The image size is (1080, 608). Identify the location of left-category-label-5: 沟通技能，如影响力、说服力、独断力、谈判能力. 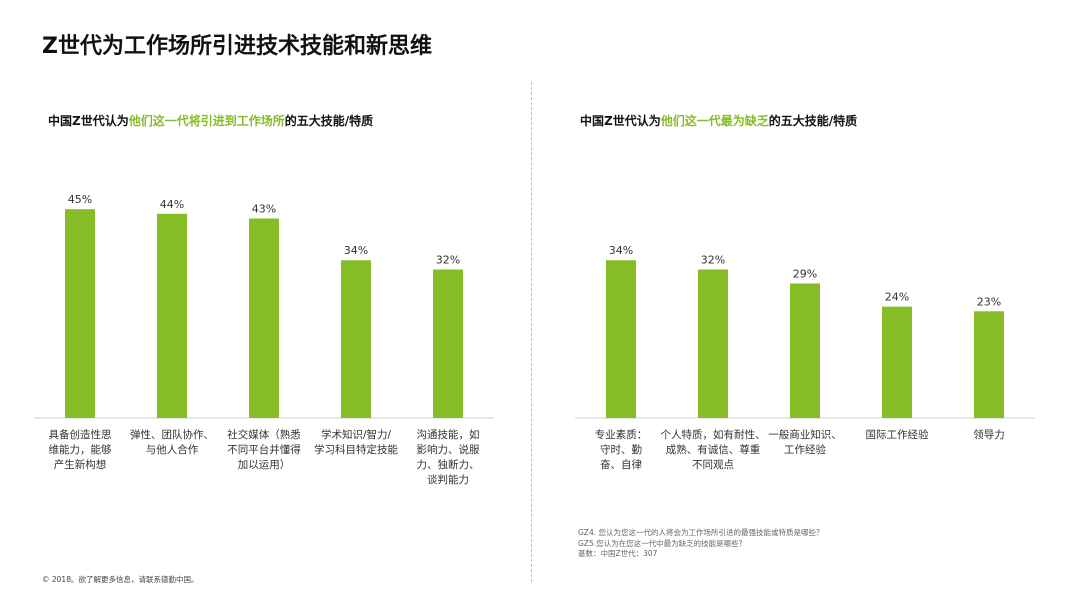
(448, 457).